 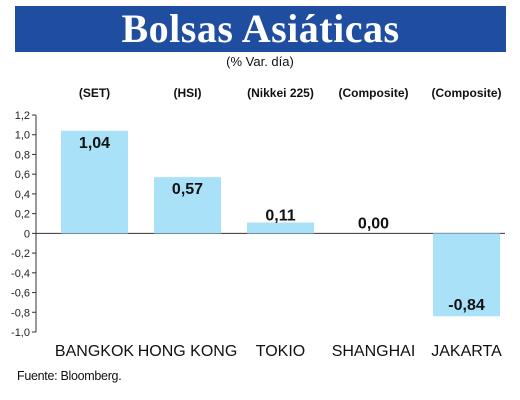 What do you see at coordinates (374, 351) in the screenshot?
I see `category-label: SHANGHAI` at bounding box center [374, 351].